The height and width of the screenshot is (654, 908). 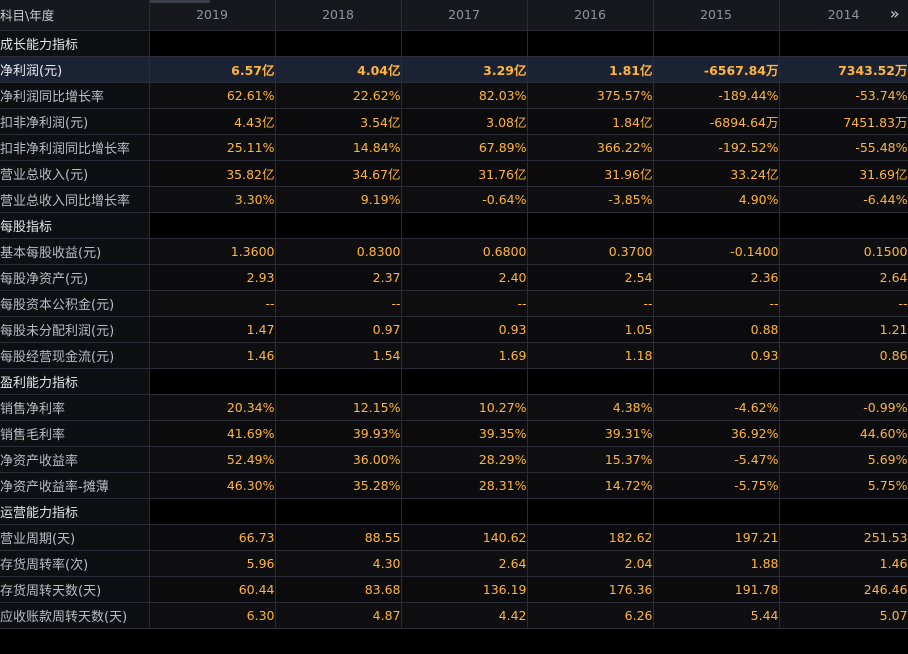 I want to click on cell-value: 52.49%, so click(x=212, y=459).